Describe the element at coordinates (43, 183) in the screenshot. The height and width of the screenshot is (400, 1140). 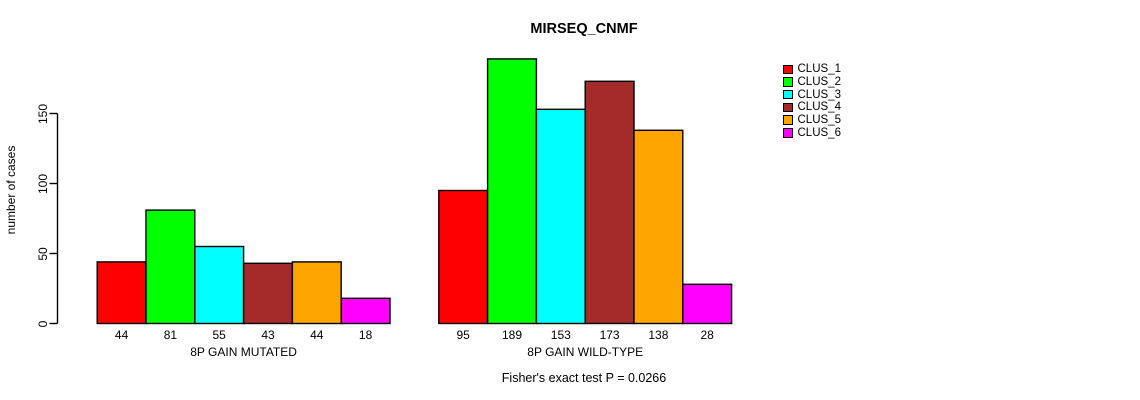
I see `y-tick-label: 100` at that location.